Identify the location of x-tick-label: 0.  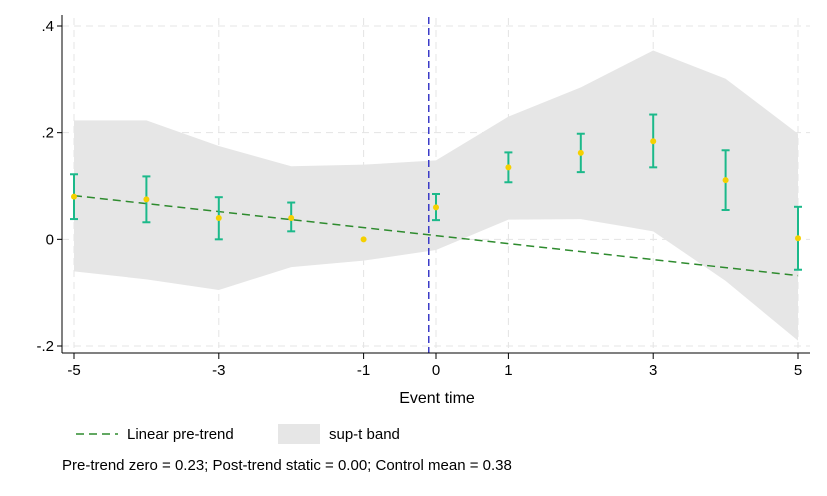
(436, 370).